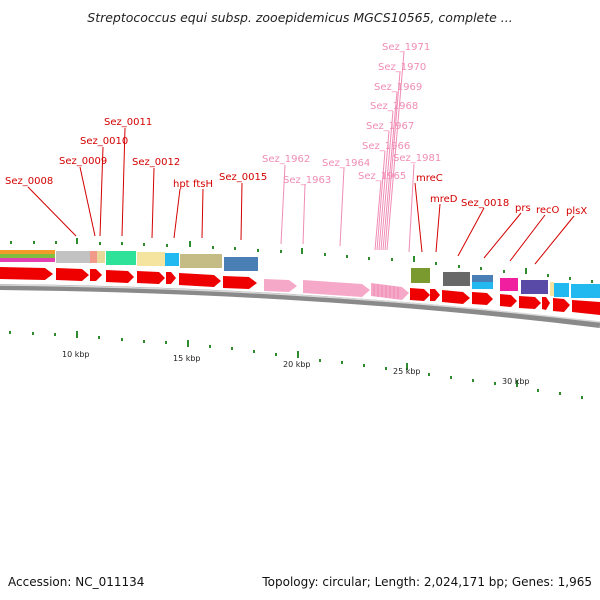 This screenshot has height=600, width=600. I want to click on pink-gene-arrows, so click(336, 289).